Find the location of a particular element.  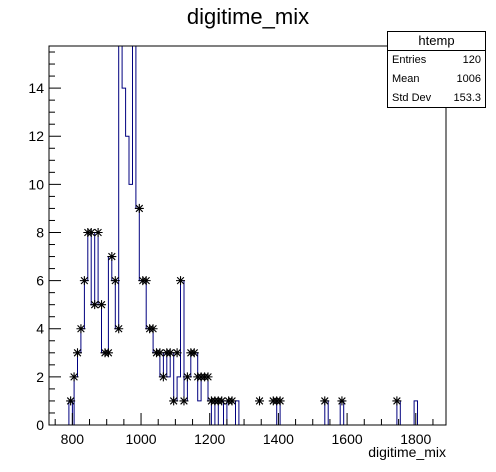

y-tick-label: 14 is located at coordinates (36, 88).